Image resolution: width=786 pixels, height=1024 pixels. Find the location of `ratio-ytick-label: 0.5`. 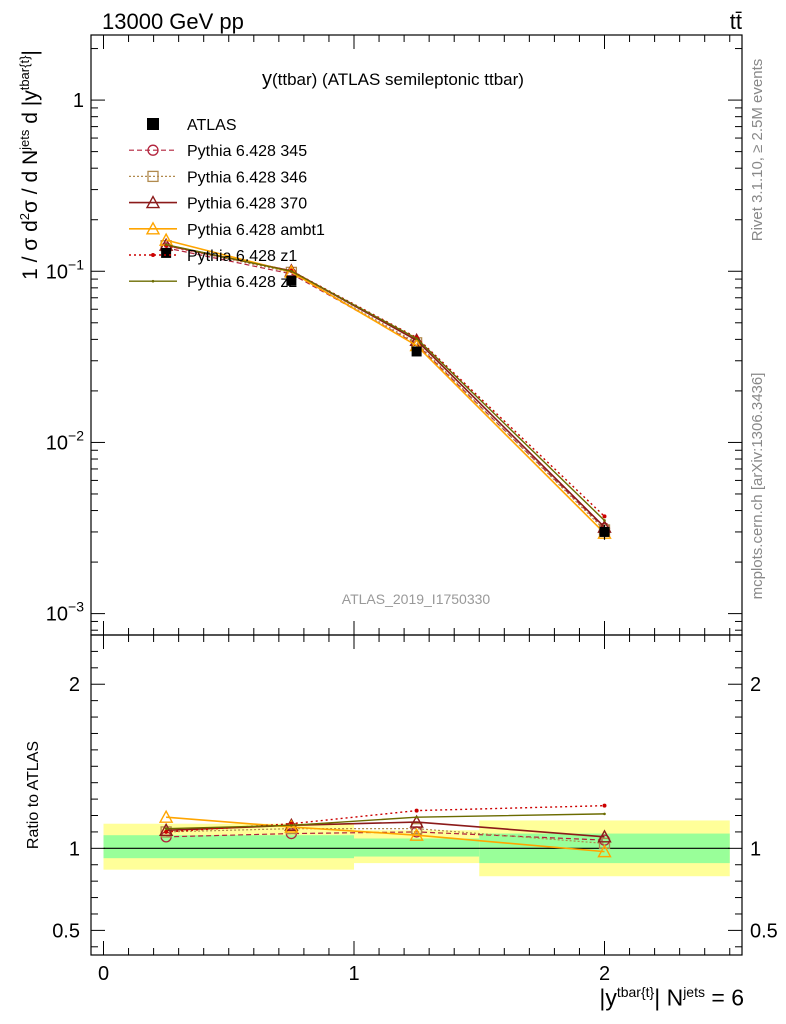

ratio-ytick-label: 0.5 is located at coordinates (66, 931).